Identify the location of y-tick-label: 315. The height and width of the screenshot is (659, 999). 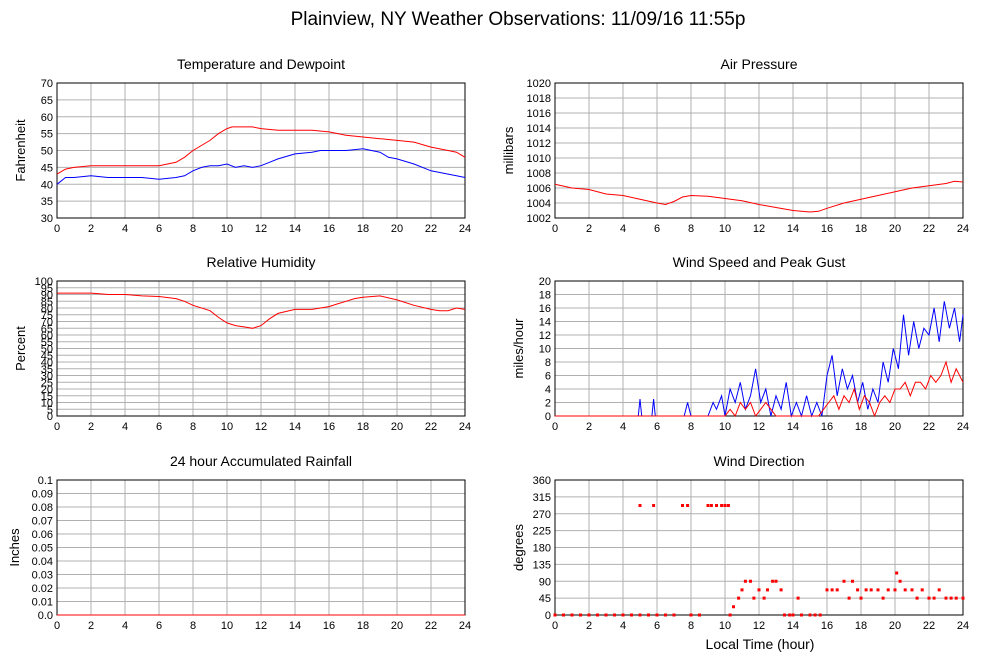
(542, 498).